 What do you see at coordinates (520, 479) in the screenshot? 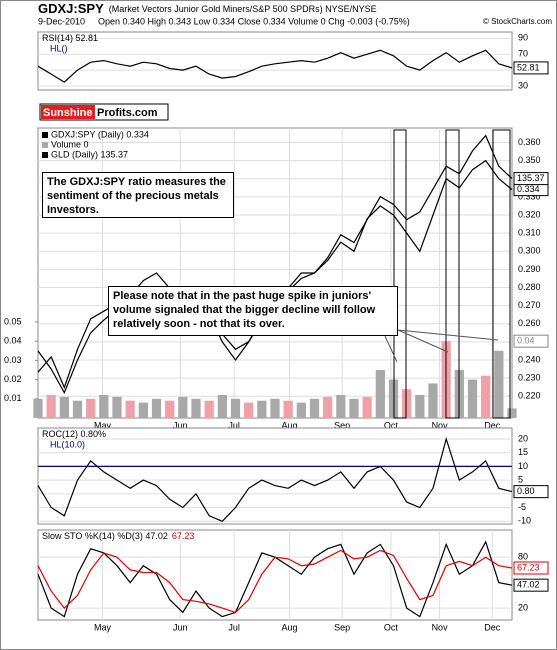
I see `y-tick-label: 5` at bounding box center [520, 479].